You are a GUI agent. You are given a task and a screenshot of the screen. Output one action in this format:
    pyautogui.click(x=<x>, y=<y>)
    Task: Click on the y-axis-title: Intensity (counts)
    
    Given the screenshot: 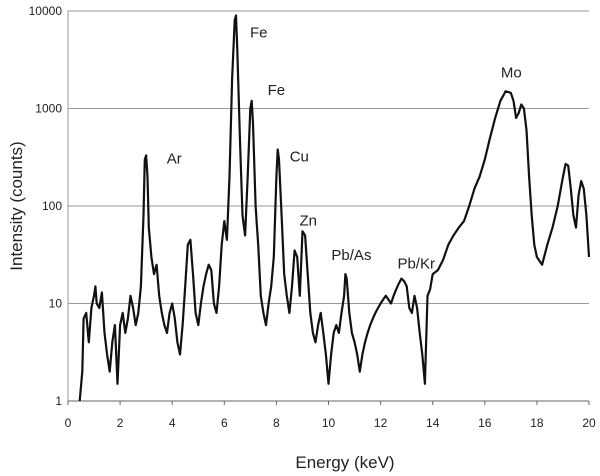 What is the action you would take?
    pyautogui.click(x=16, y=205)
    